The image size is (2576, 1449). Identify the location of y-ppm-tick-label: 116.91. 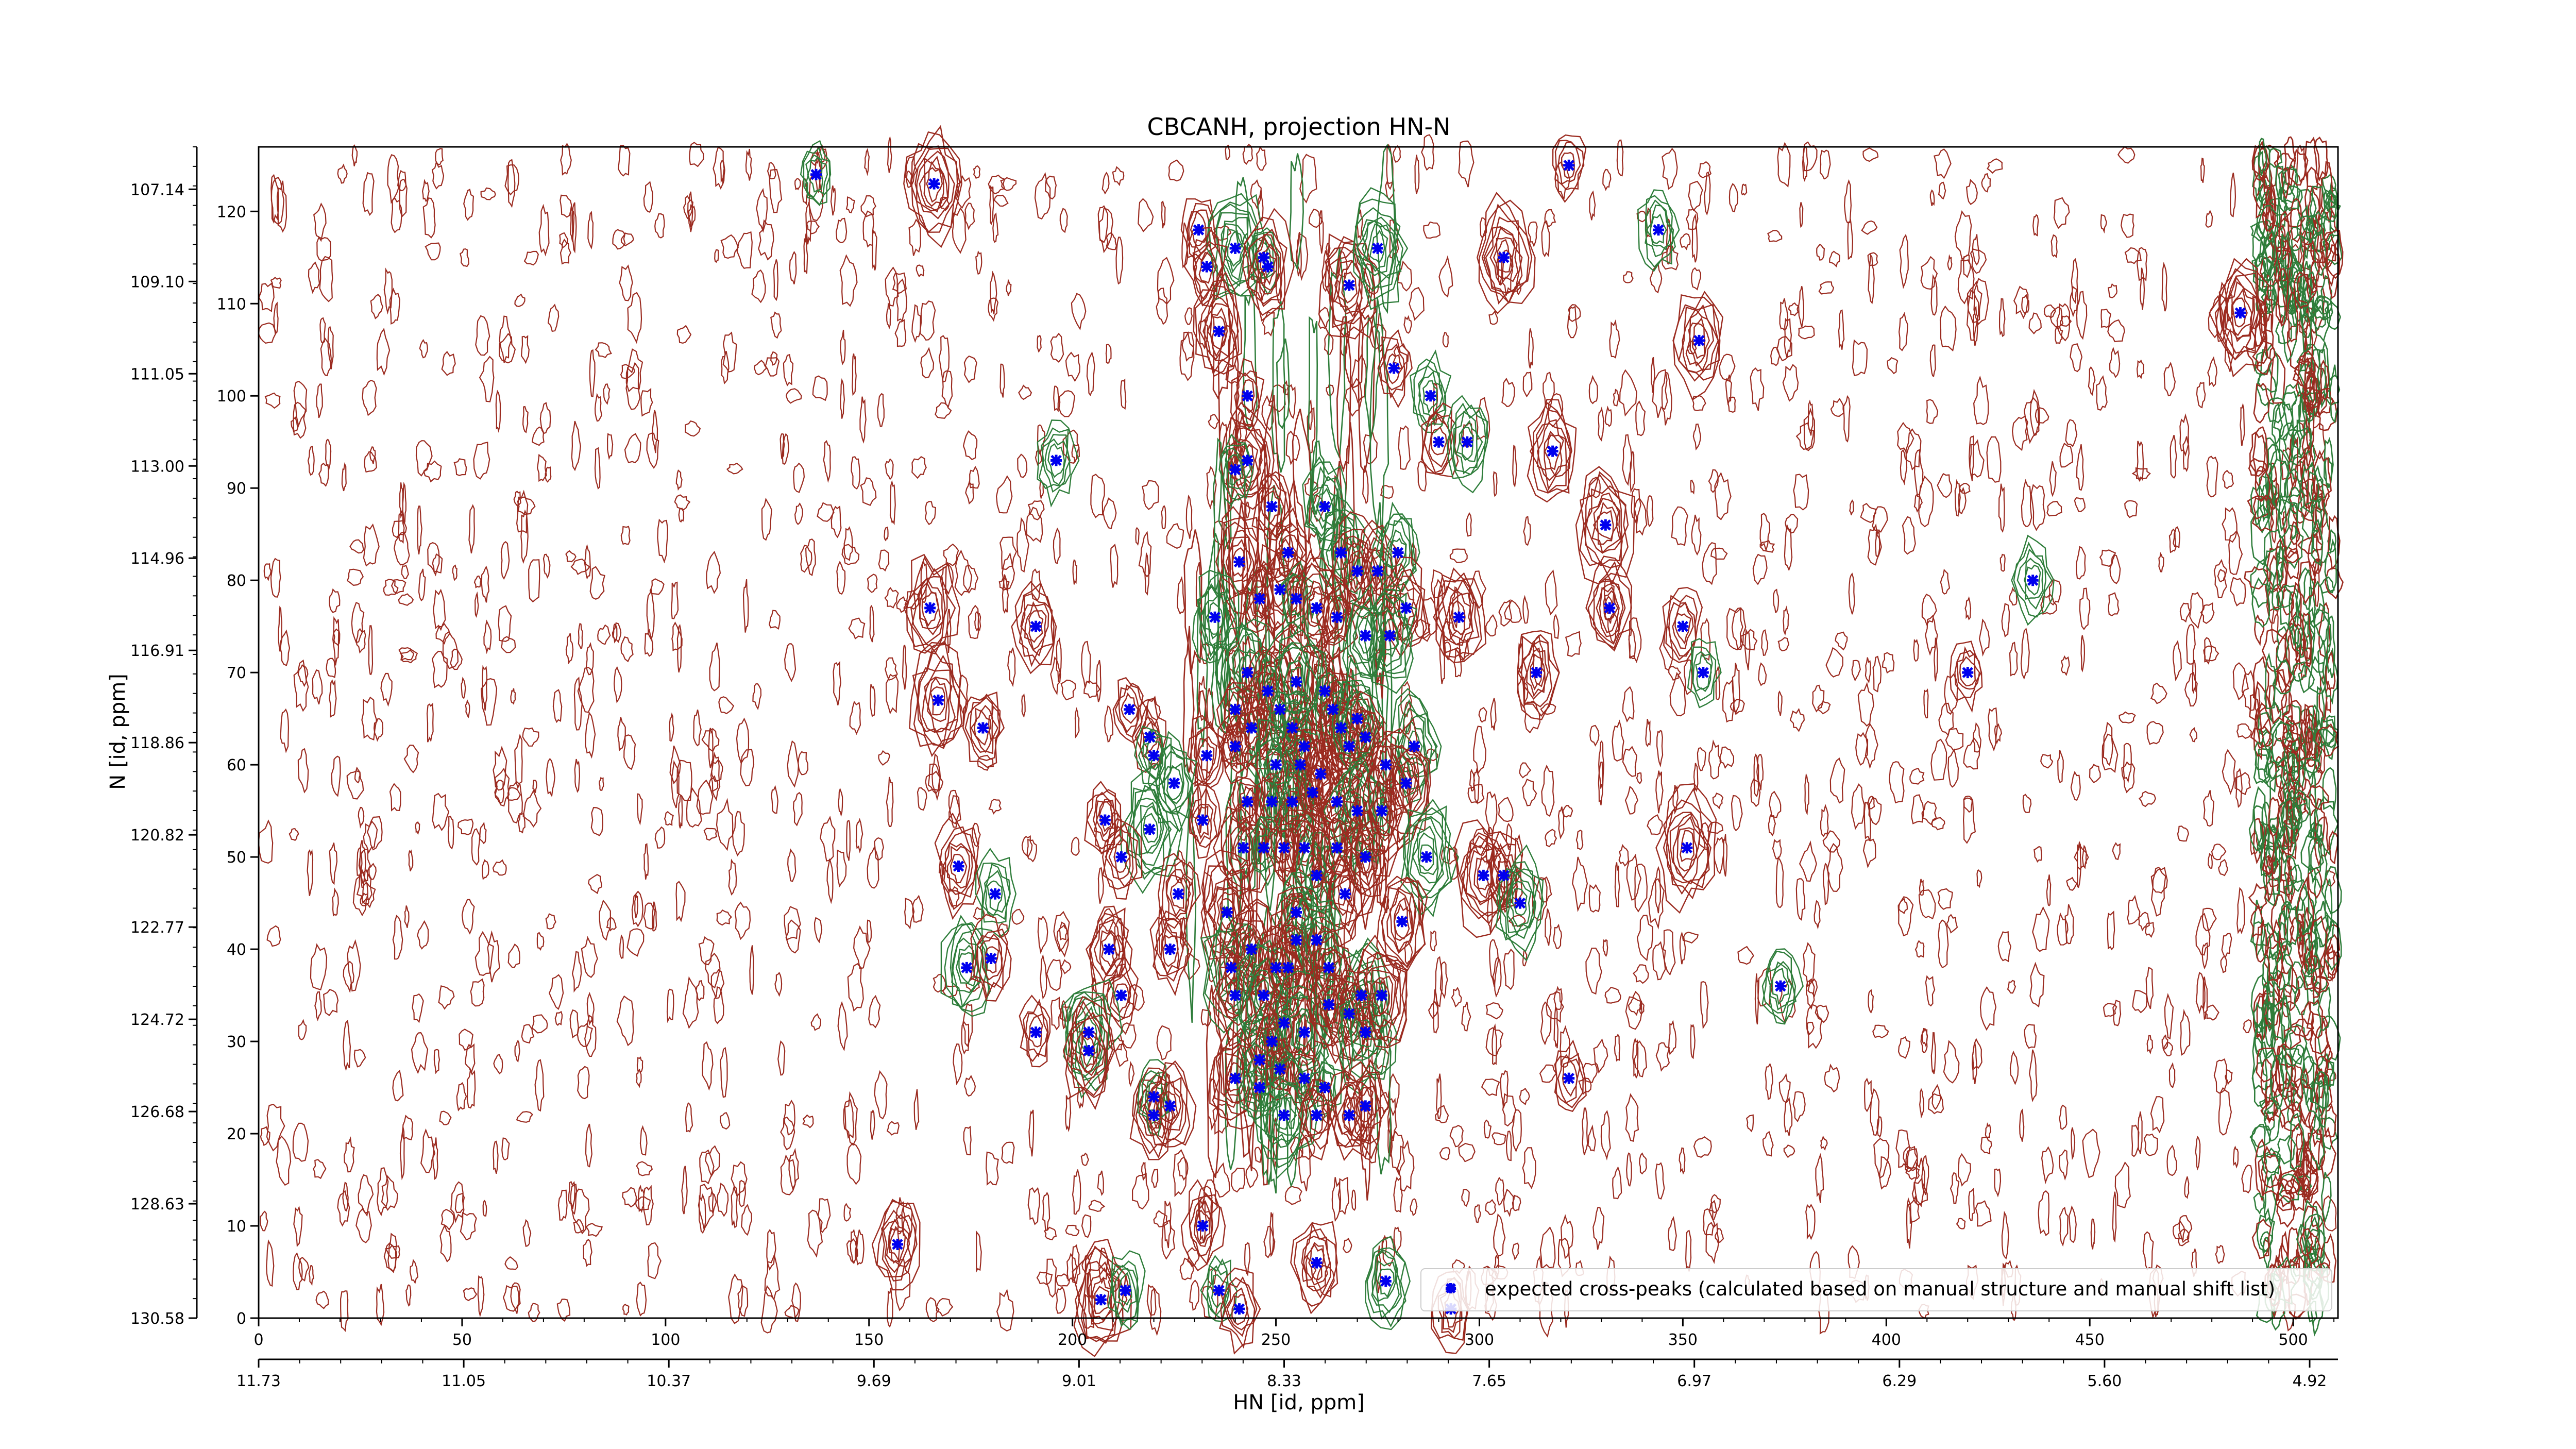
(157, 651).